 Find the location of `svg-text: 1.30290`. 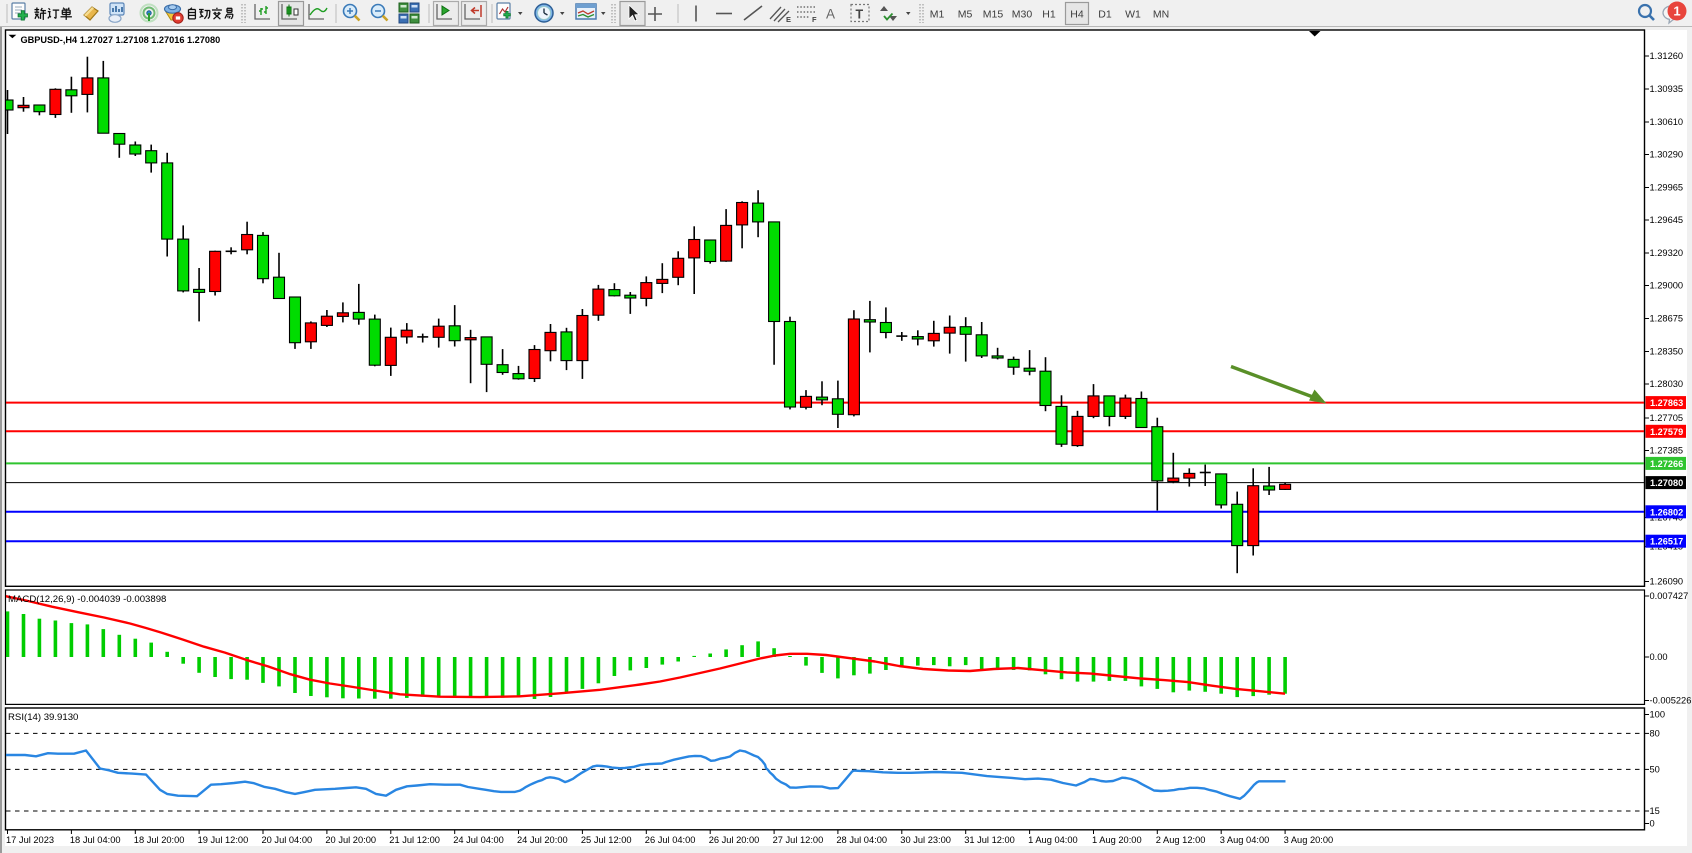

svg-text: 1.30290 is located at coordinates (1667, 155).